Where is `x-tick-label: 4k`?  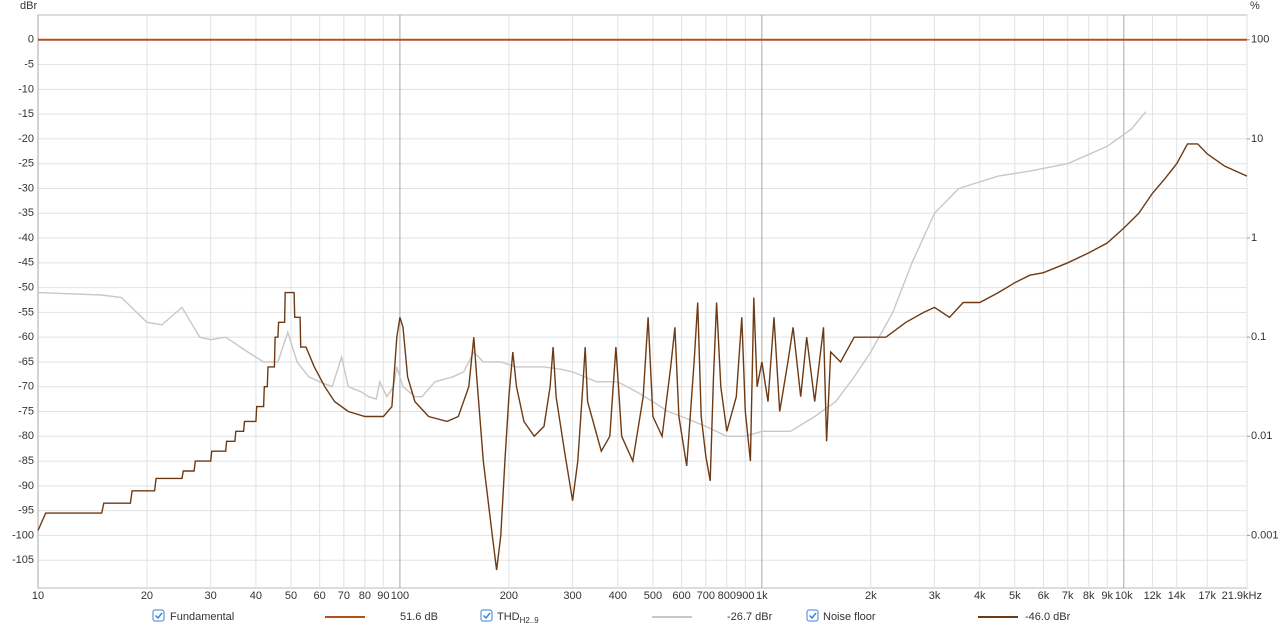
x-tick-label: 4k is located at coordinates (980, 596).